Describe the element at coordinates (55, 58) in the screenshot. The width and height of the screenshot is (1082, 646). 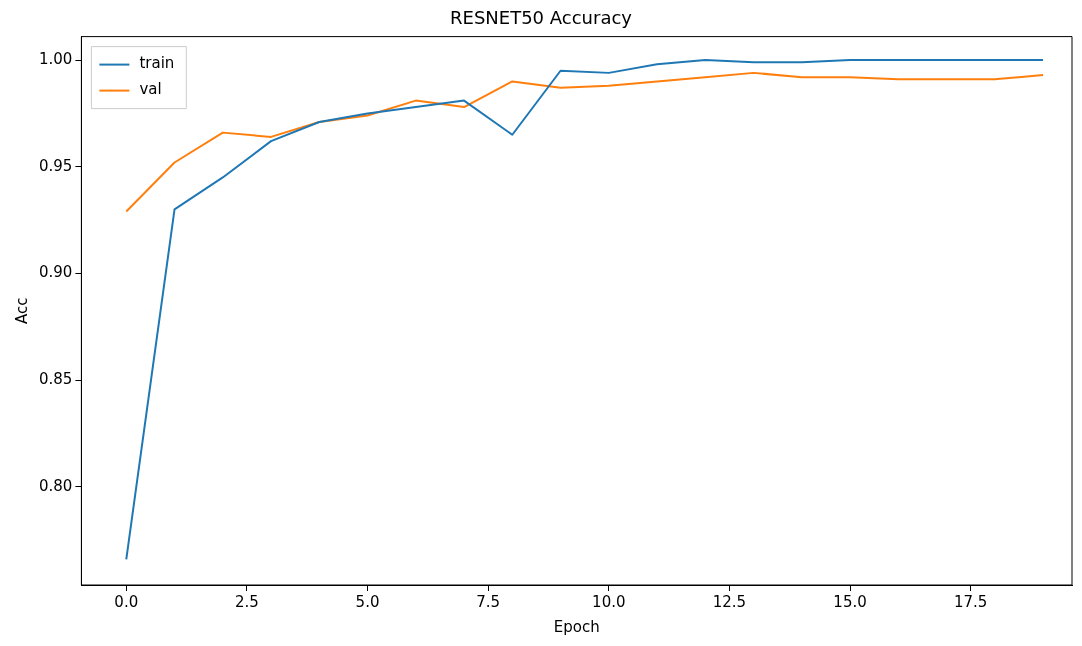
I see `y-tick-label: 1.00` at that location.